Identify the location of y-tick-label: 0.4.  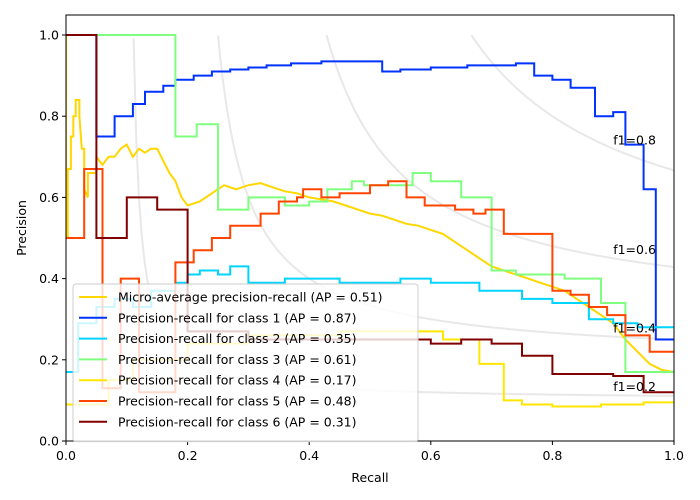
(49, 278).